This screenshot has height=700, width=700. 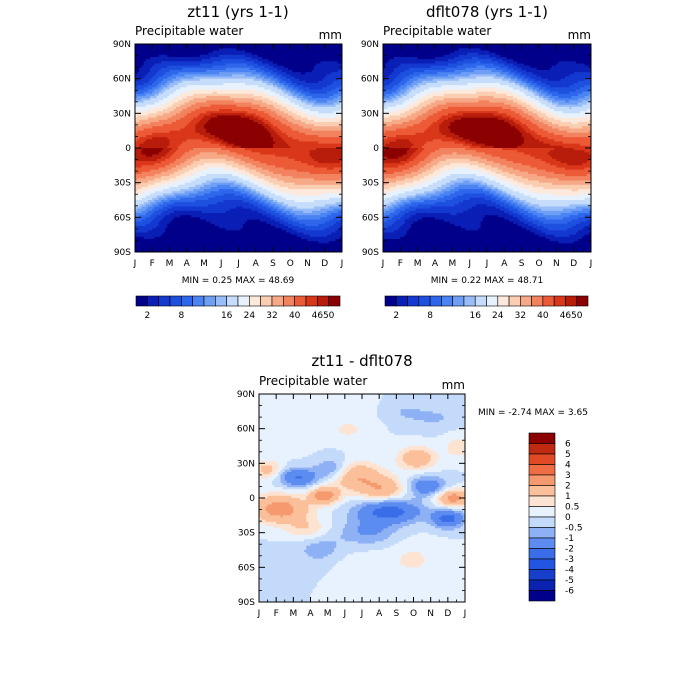 I want to click on colorbar-label: 6, so click(x=568, y=445).